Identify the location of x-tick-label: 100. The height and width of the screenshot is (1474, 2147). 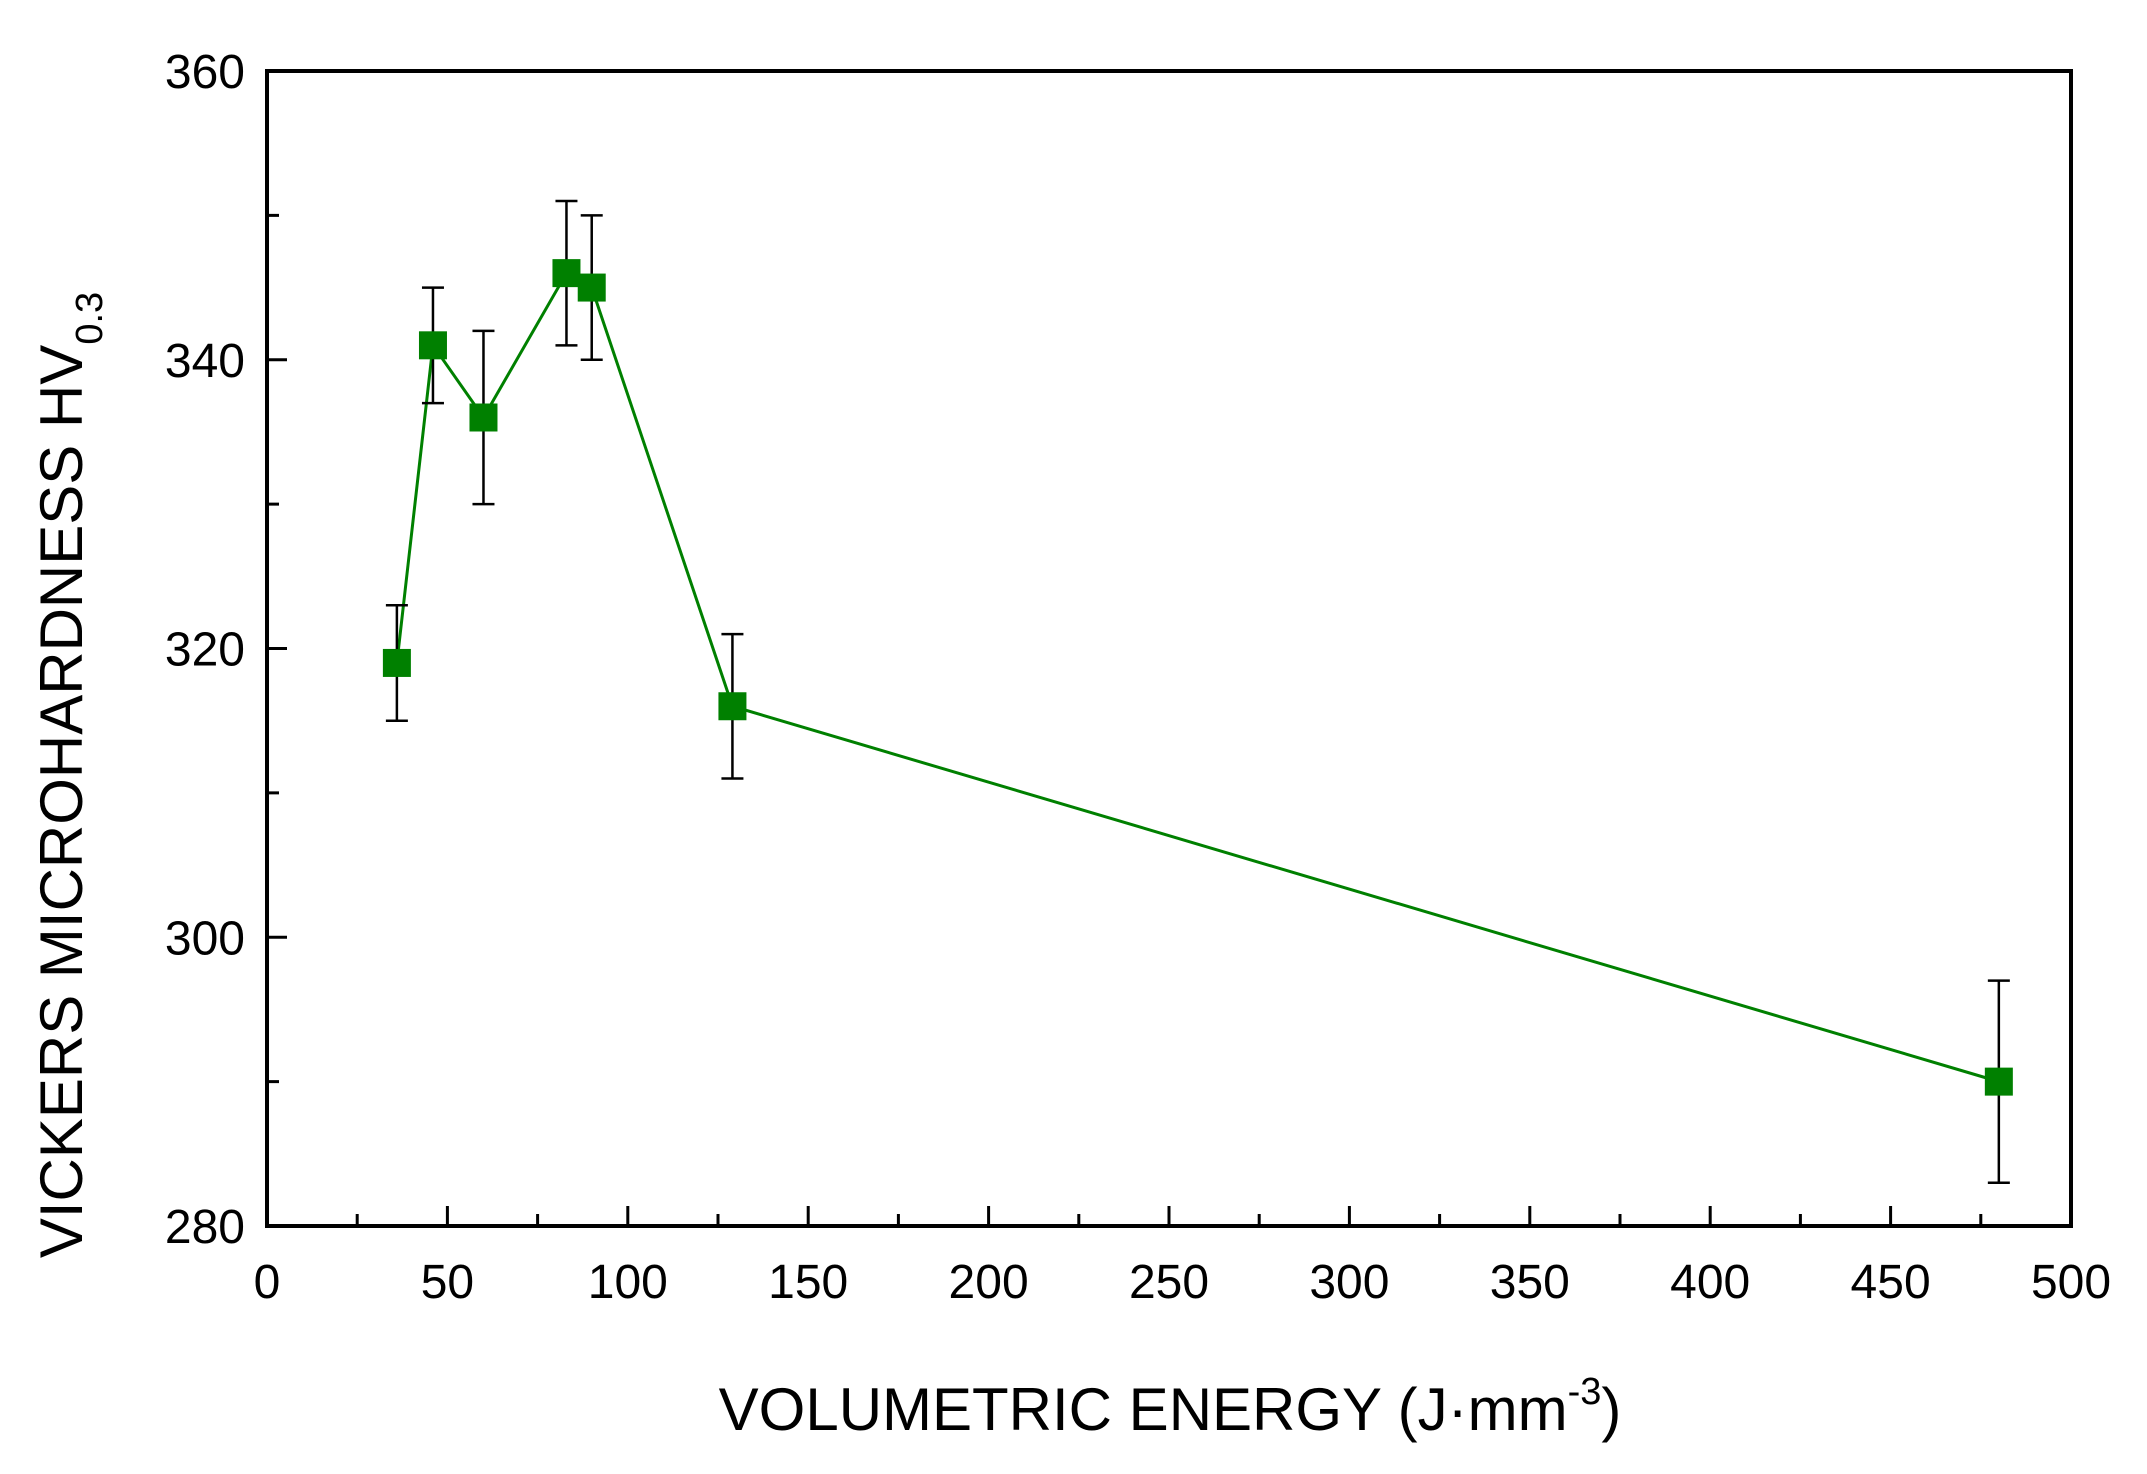
(628, 1282).